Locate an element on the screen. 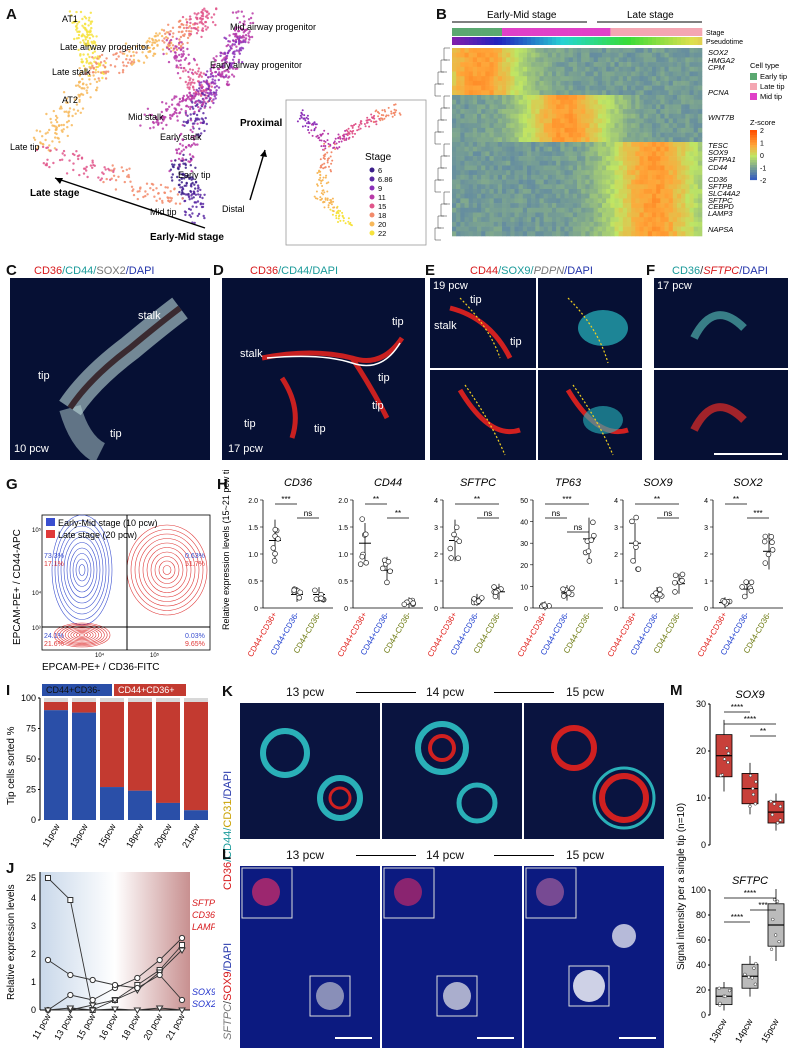 This screenshot has width=800, height=1057. y-tick-label: 0 is located at coordinates (526, 609).